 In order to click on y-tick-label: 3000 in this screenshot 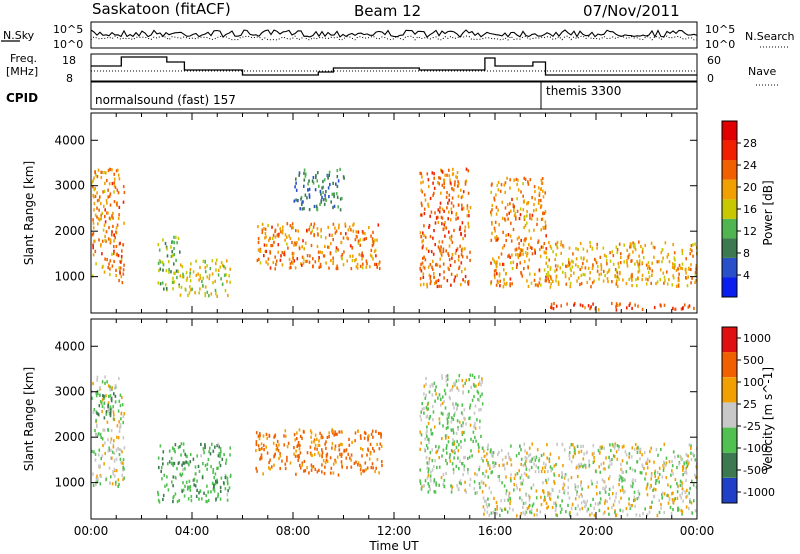, I will do `click(69, 392)`.